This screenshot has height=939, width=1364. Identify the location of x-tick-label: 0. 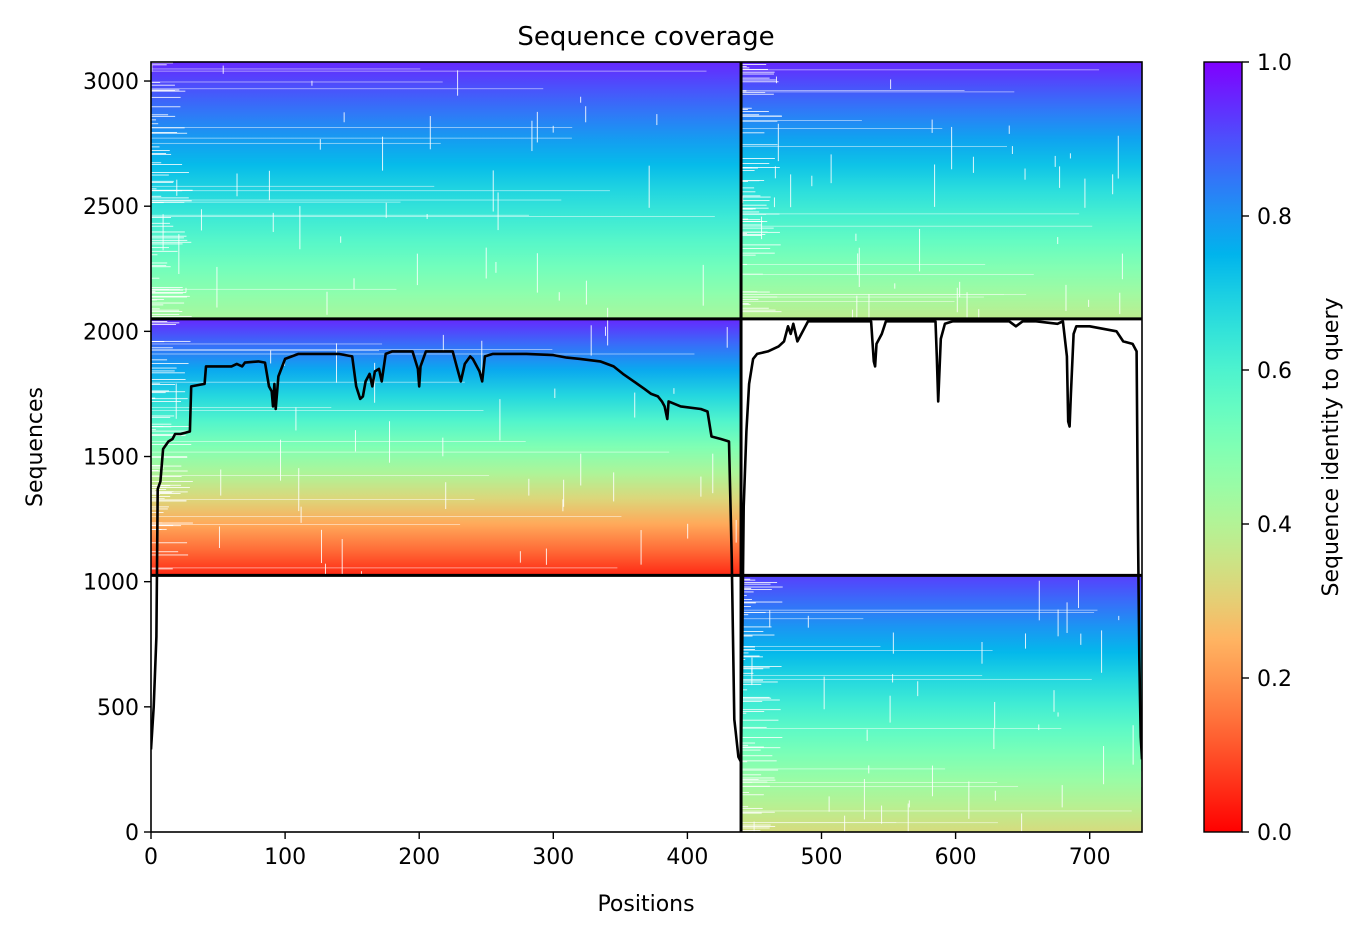
(151, 857).